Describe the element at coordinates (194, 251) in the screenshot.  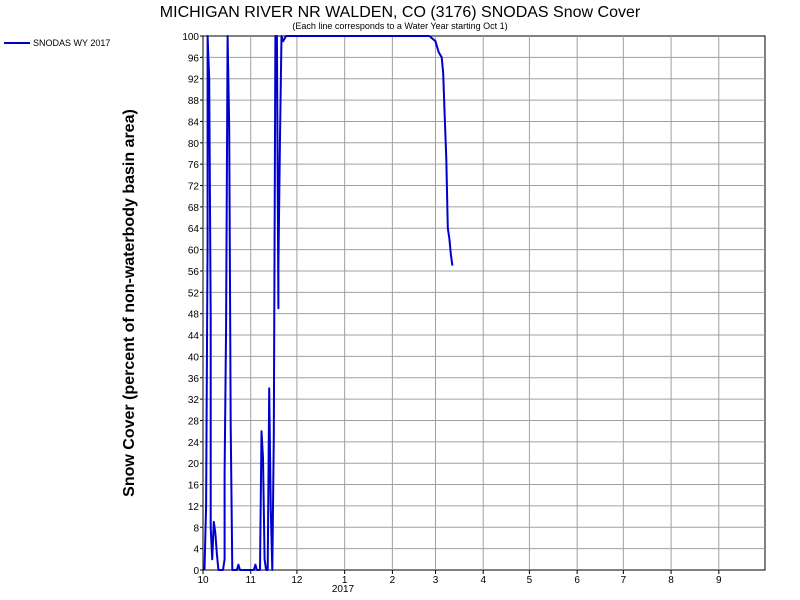
I see `y-tick-label: 60` at that location.